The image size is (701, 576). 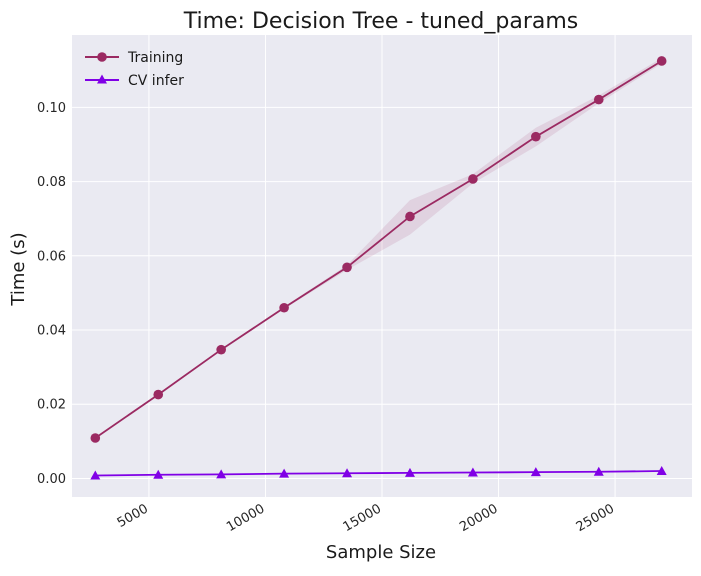 What do you see at coordinates (51, 256) in the screenshot?
I see `y-tick-label: 0.06` at bounding box center [51, 256].